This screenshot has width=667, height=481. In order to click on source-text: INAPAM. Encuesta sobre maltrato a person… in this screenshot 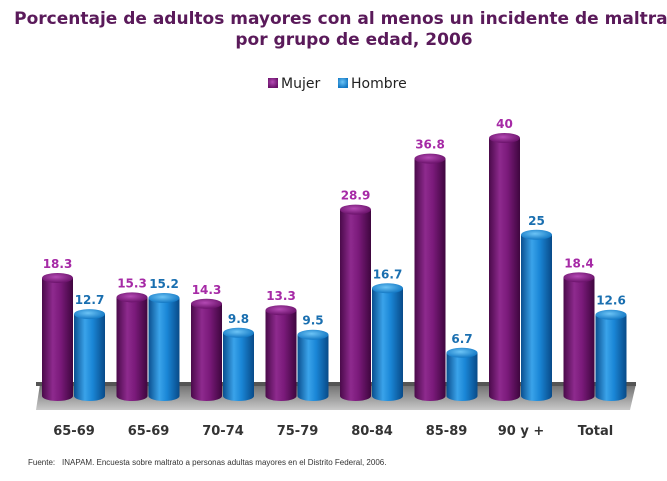, I will do `click(224, 462)`.